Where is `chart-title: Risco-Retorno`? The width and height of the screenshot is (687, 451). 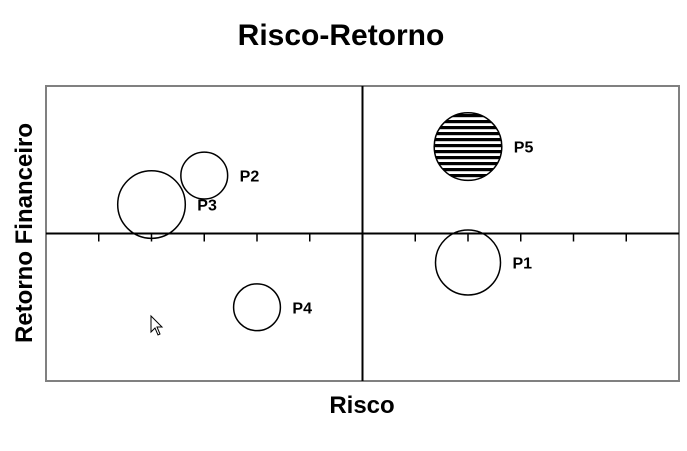 chart-title: Risco-Retorno is located at coordinates (341, 35).